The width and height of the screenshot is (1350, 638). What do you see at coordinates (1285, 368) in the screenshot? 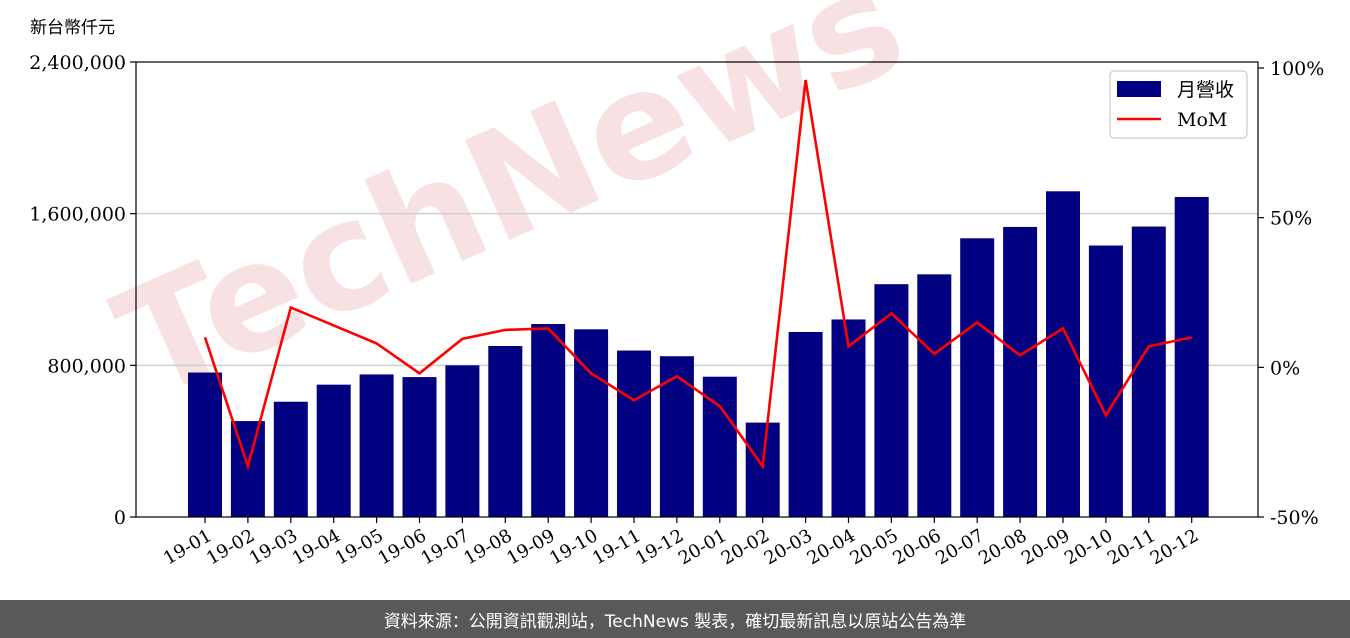
I see `y-right-tick-label: 0%` at bounding box center [1285, 368].